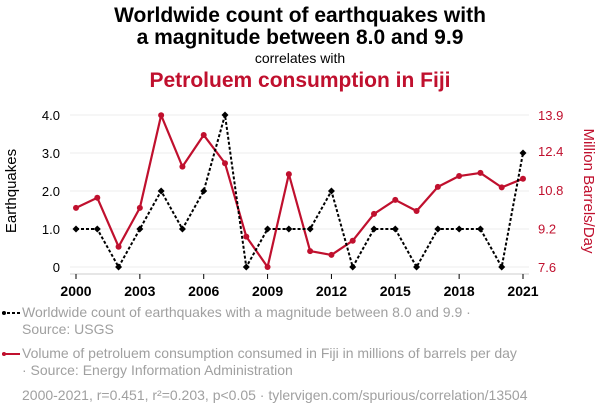  I want to click on y-axis-label-left: Earthquakes, so click(11, 191).